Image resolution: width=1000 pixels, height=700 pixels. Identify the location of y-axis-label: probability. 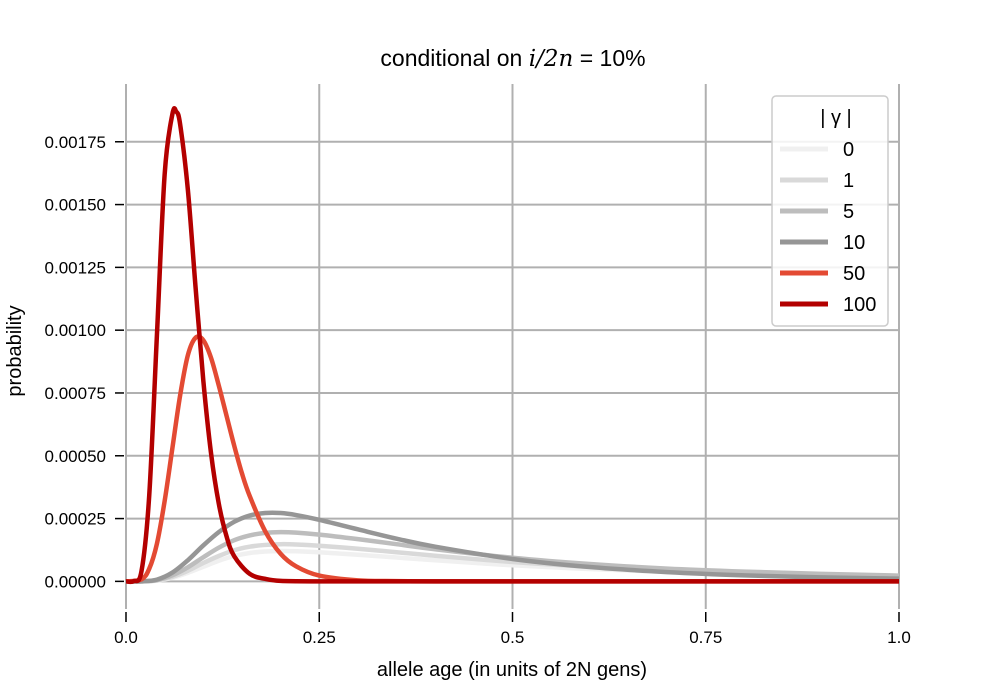
(15, 350).